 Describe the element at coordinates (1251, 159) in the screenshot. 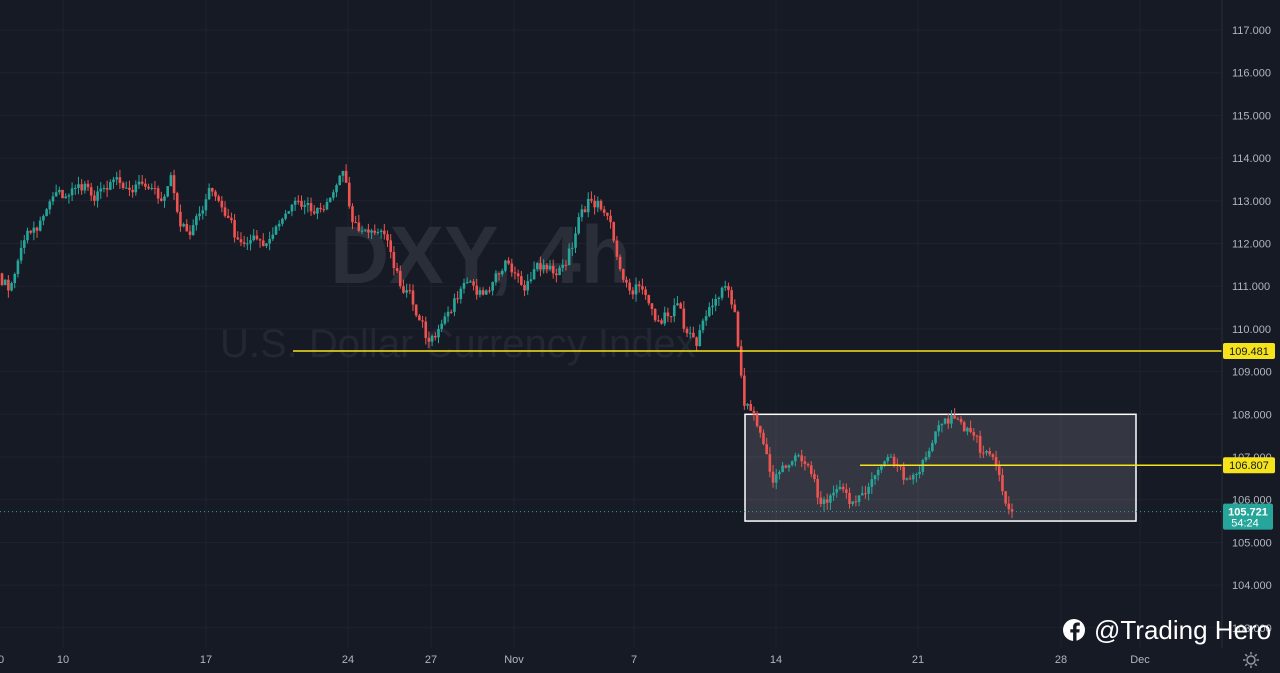

I see `price-tick-label: 114.000` at that location.